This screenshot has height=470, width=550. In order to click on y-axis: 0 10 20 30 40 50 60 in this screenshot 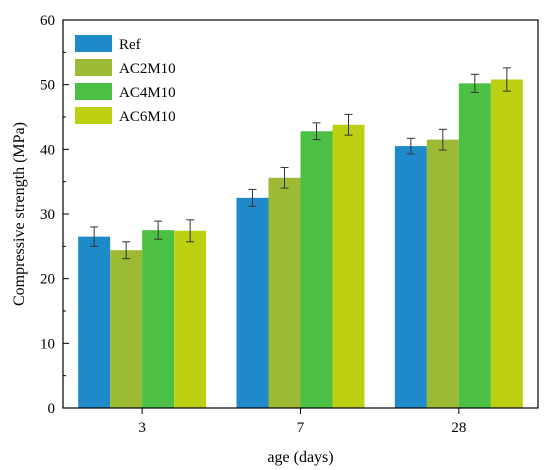, I will do `click(54, 215)`.